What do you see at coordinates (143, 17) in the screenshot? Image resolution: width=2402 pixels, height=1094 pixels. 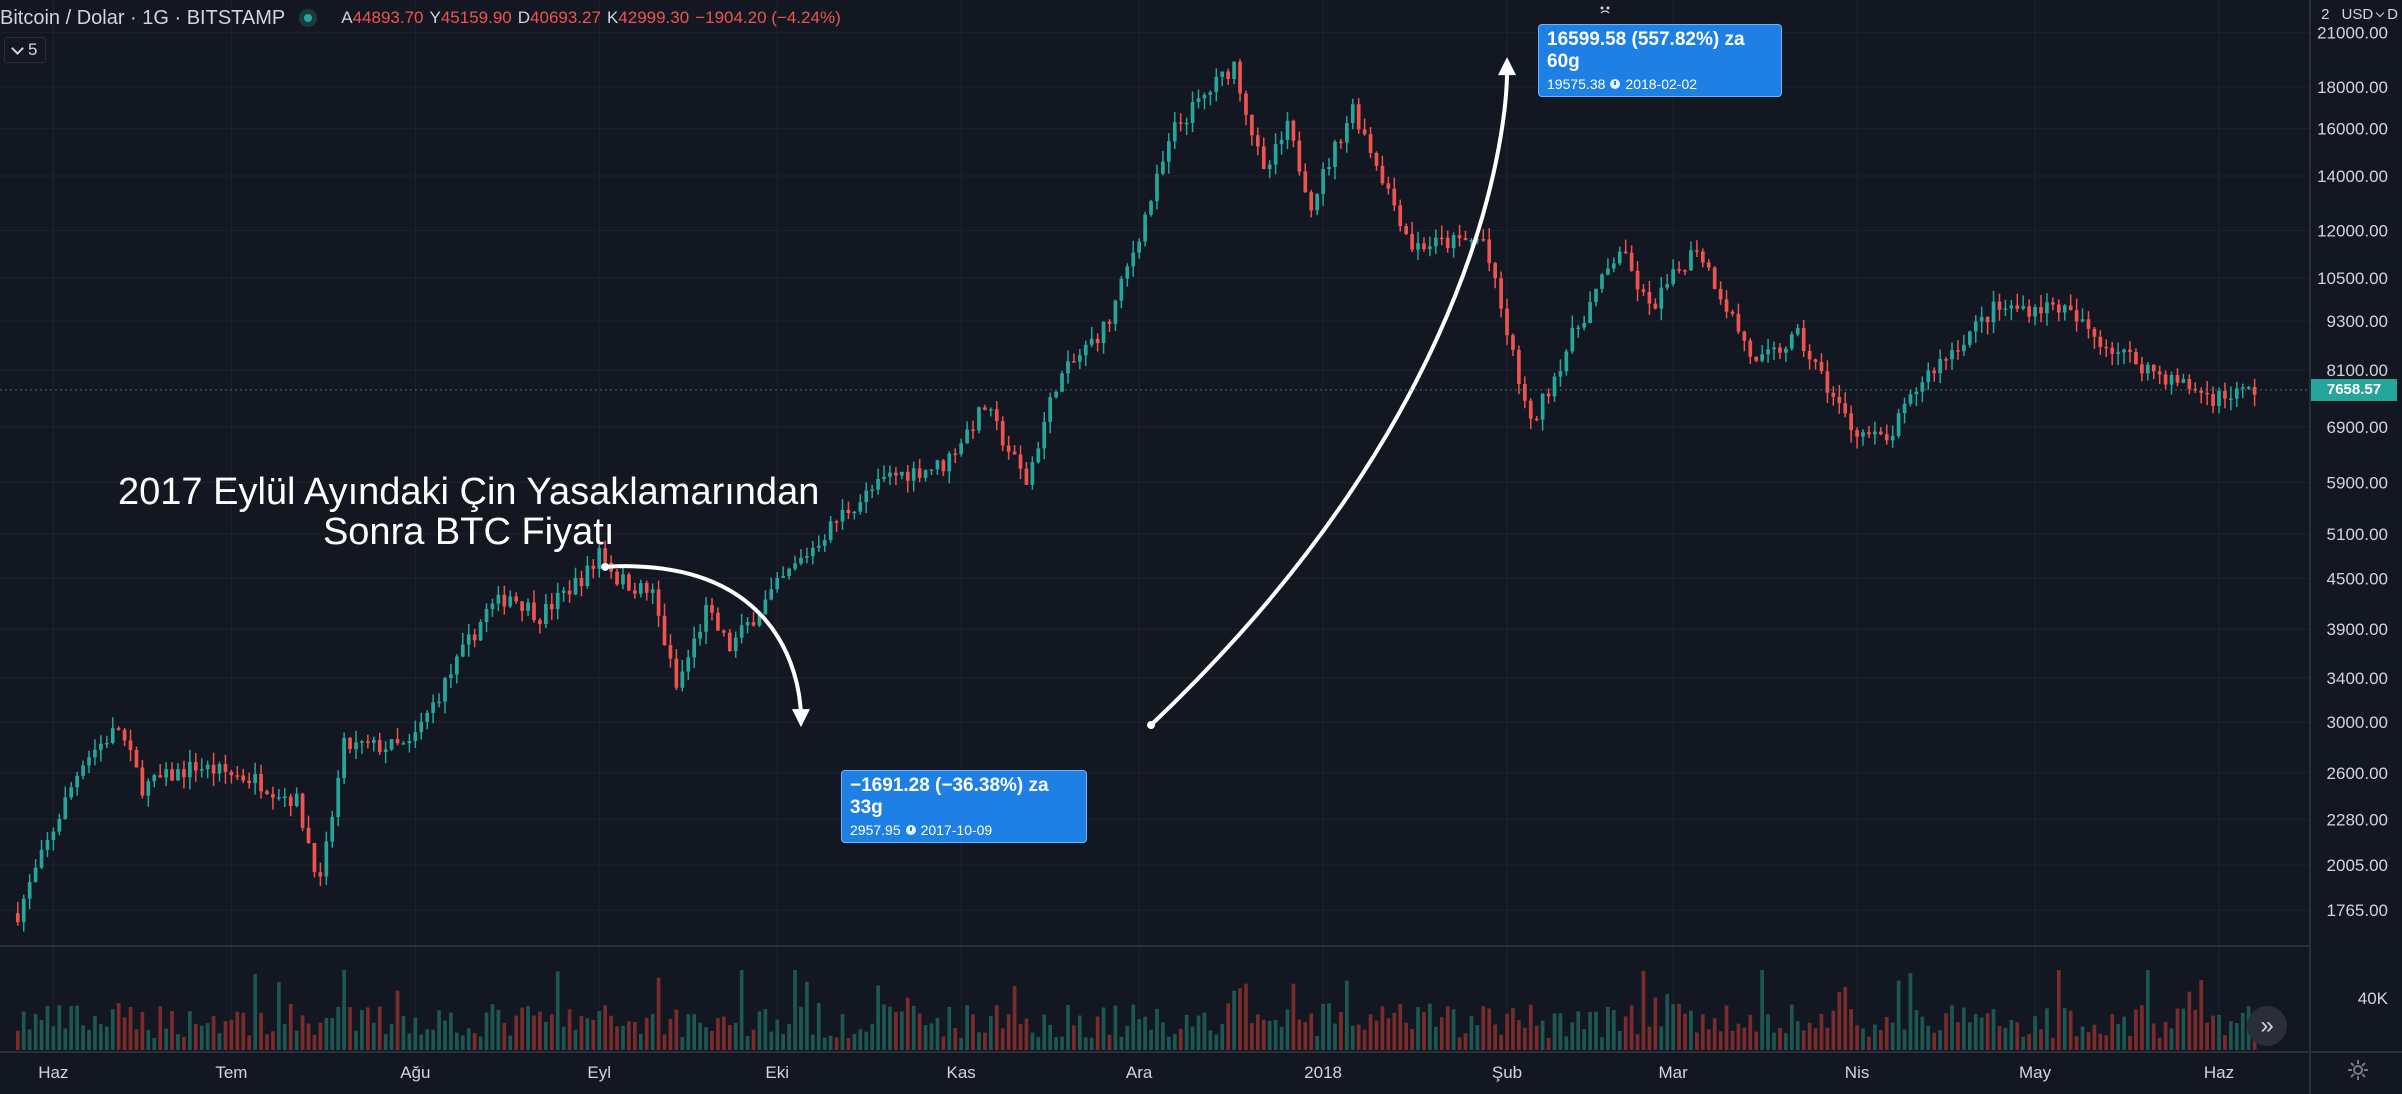 I see `symbol-title: Bitcoin / Dolar · 1G · BITSTAMP` at bounding box center [143, 17].